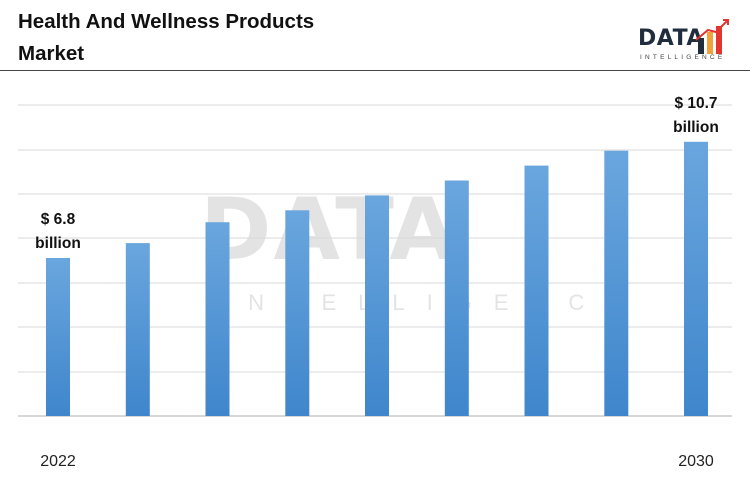  I want to click on logo-wordmark: DATA, so click(671, 38).